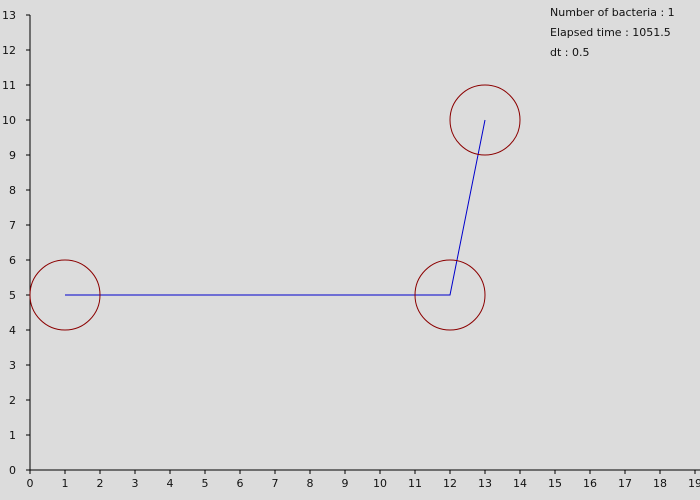  I want to click on elapsed-time-row: Elapsed time : 1051.5, so click(612, 36).